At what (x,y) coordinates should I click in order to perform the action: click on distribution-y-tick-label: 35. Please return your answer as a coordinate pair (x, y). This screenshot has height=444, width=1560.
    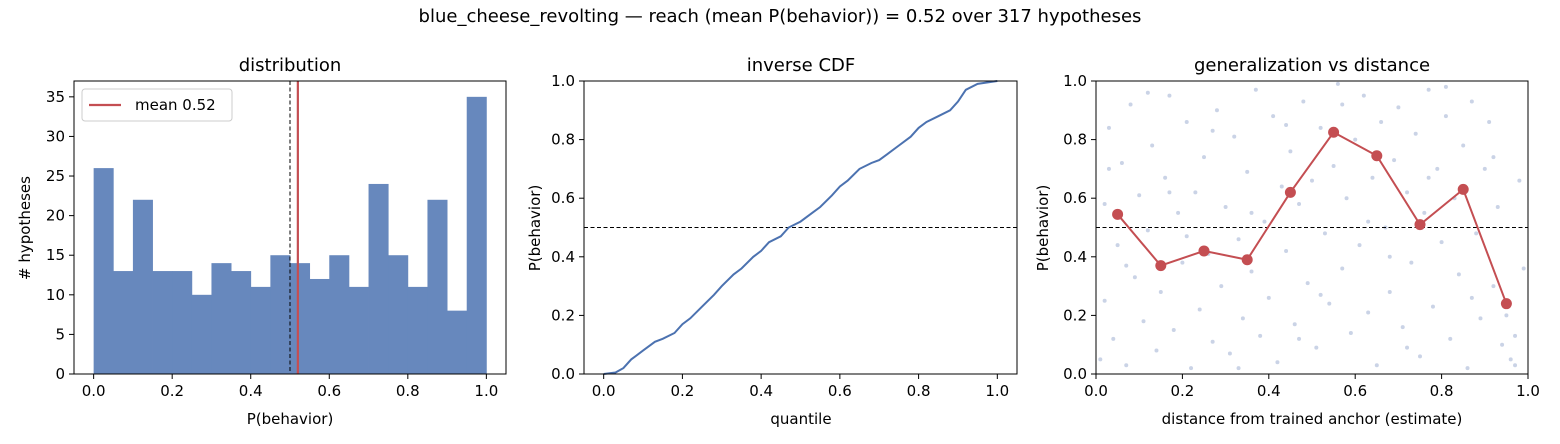
    Looking at the image, I should click on (55, 97).